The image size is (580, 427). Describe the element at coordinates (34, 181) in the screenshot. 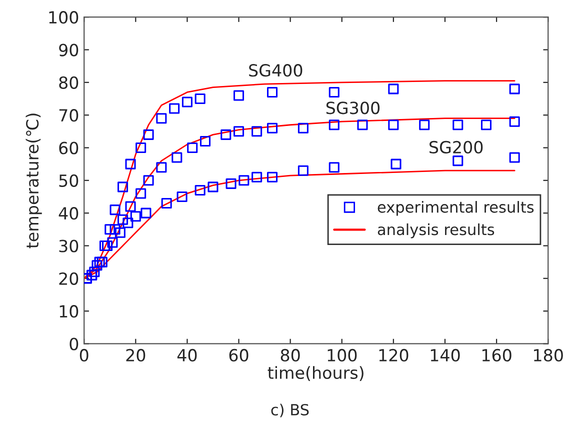

I see `y-axis-title: temperature(℃)` at that location.